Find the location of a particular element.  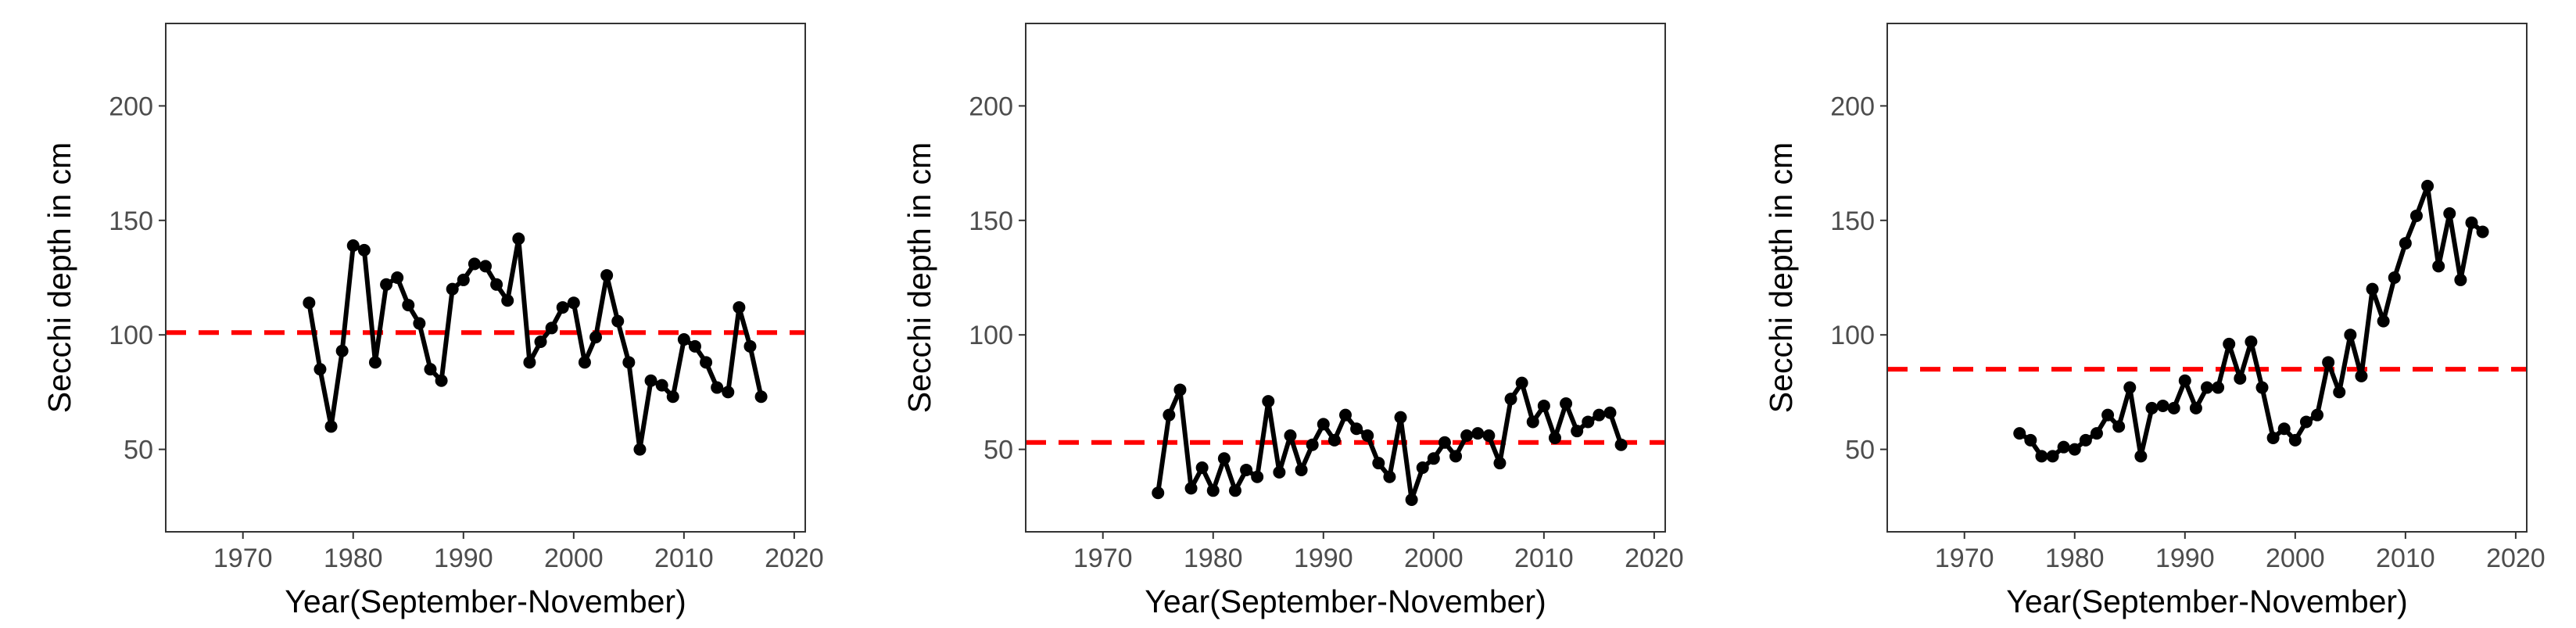

chart-3-x-axis-title: Year(September-November) is located at coordinates (2206, 601).